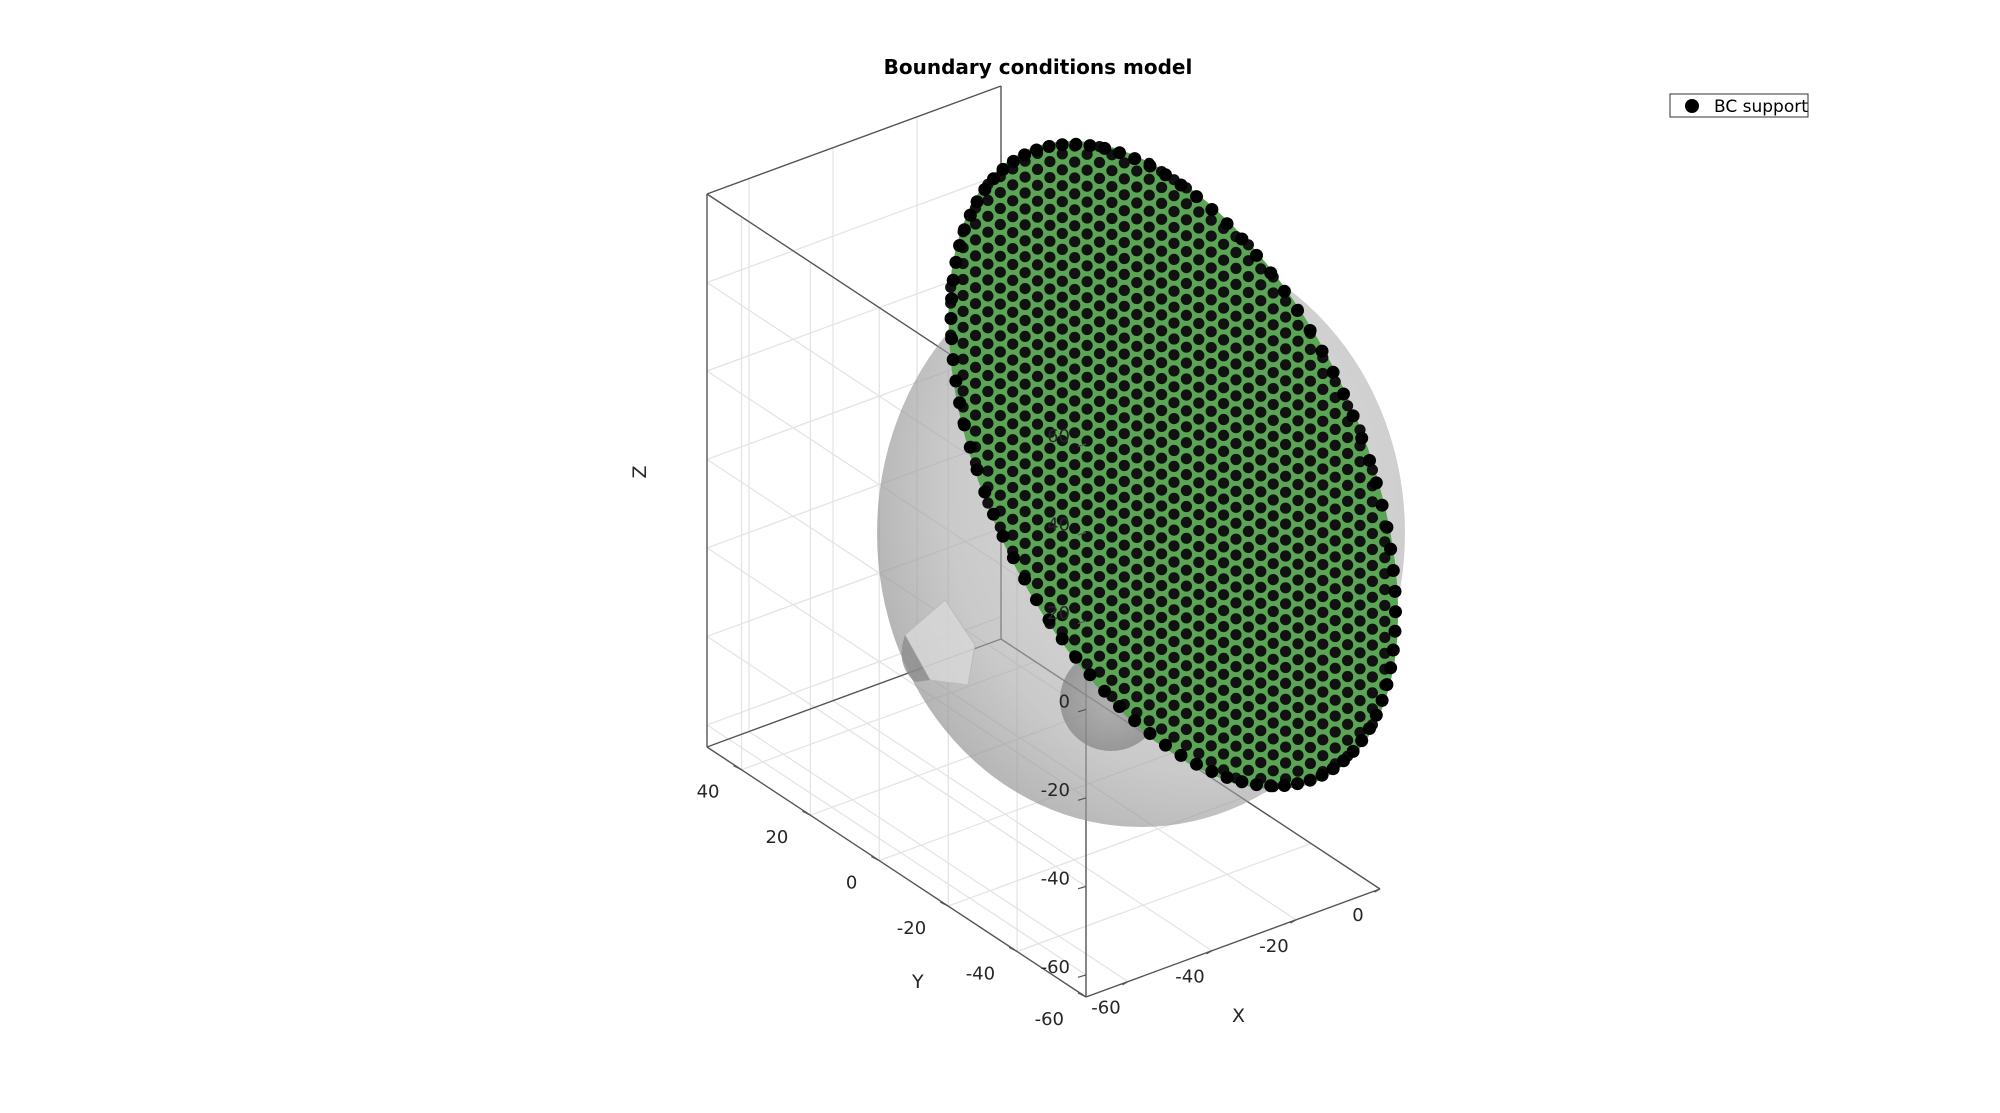 This screenshot has height=1113, width=2000. Describe the element at coordinates (708, 792) in the screenshot. I see `y-tick-label: 40` at that location.